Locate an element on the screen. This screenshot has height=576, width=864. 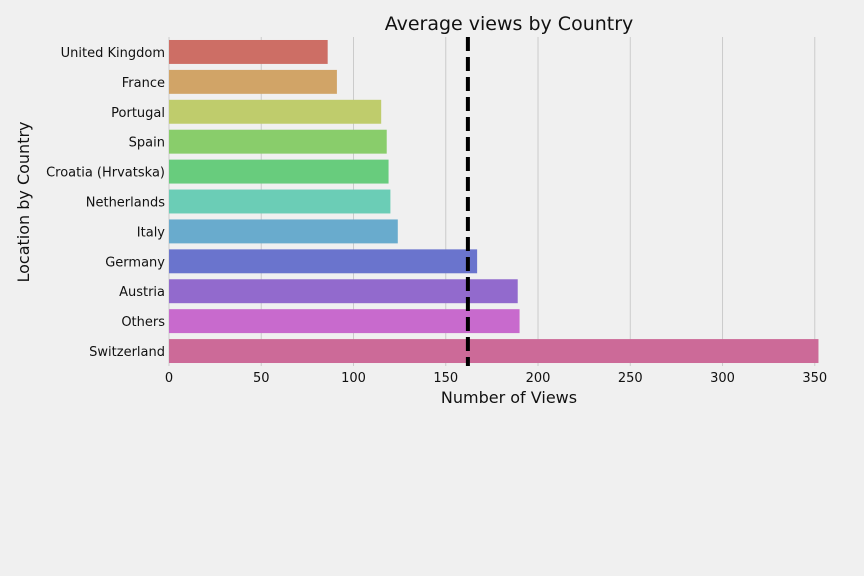
y-tick-label: France is located at coordinates (143, 83).